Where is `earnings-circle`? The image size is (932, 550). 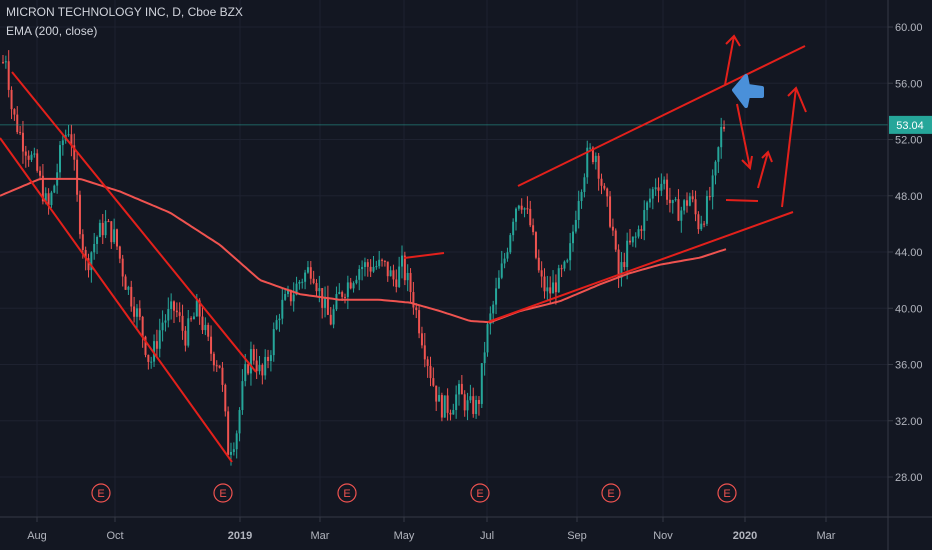
earnings-circle is located at coordinates (223, 493).